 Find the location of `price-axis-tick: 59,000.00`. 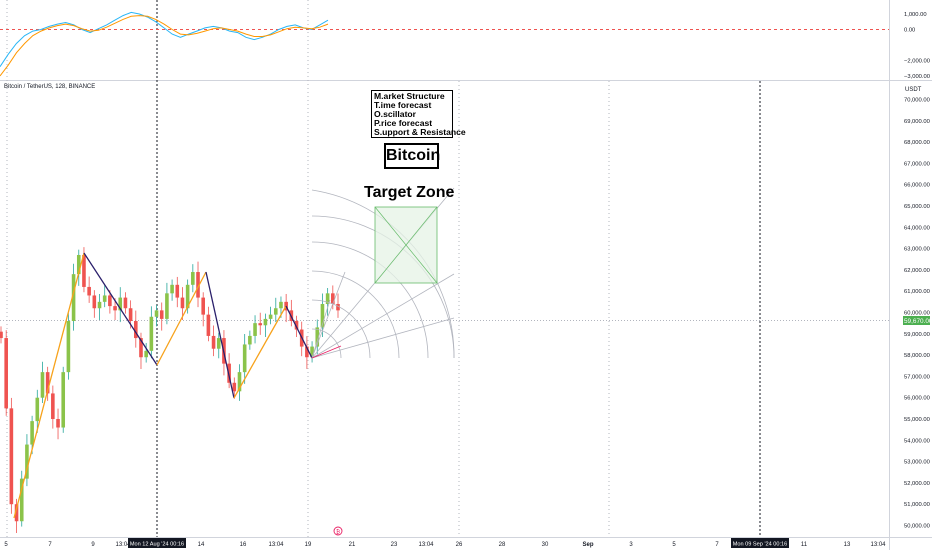

price-axis-tick: 59,000.00 is located at coordinates (917, 335).